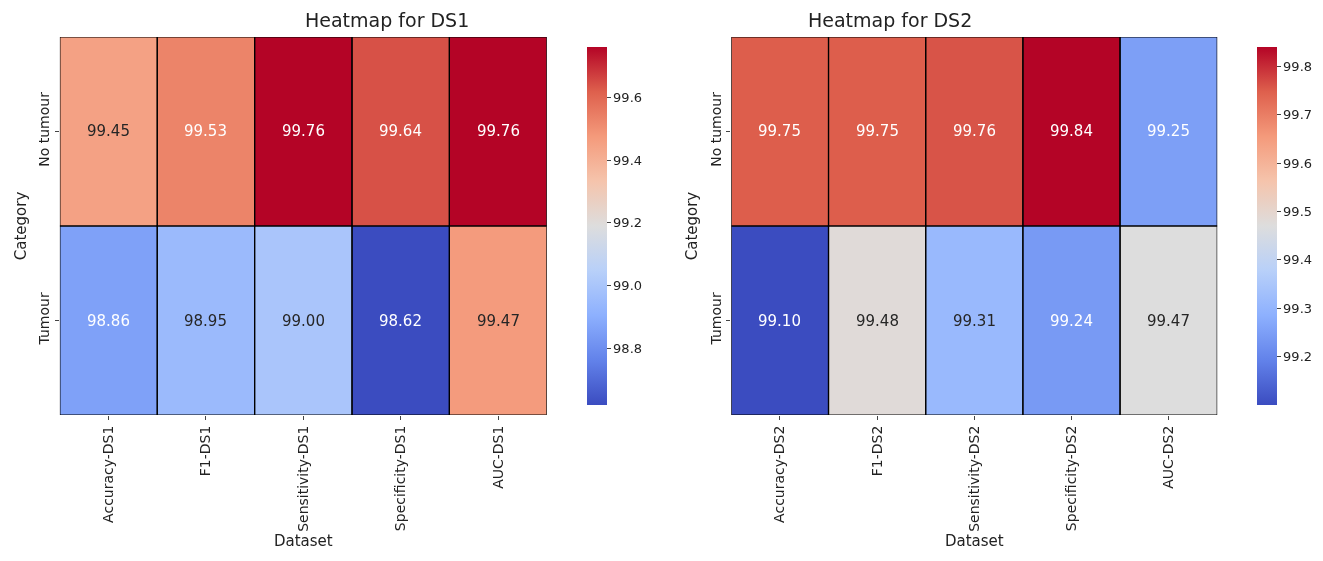 The height and width of the screenshot is (561, 1323). Describe the element at coordinates (628, 349) in the screenshot. I see `color-bar-label: 98.8` at that location.